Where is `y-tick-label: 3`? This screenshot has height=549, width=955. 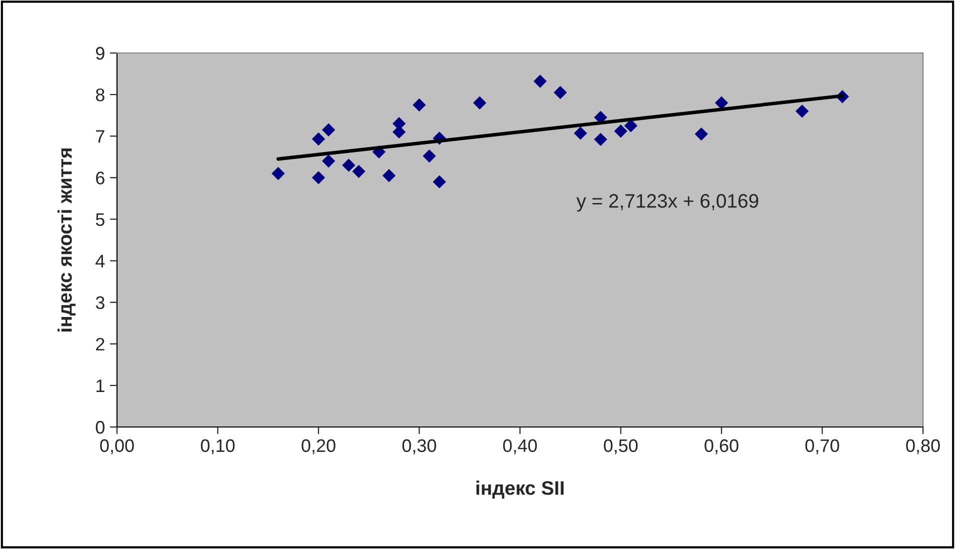
y-tick-label: 3 is located at coordinates (100, 303).